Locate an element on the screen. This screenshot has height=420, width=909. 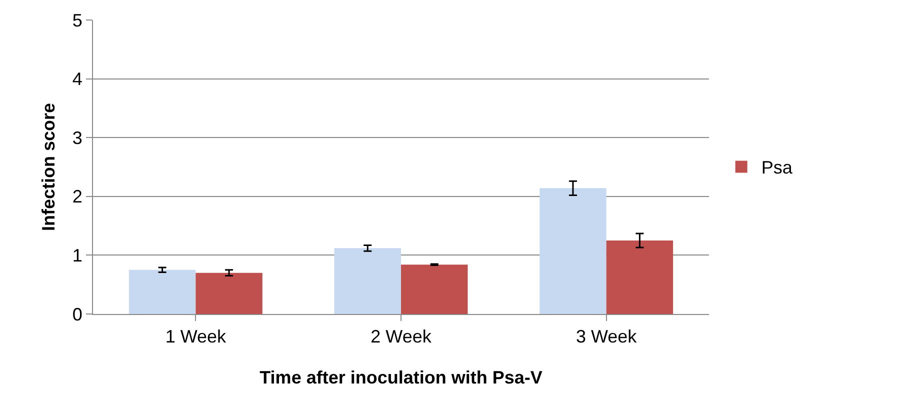
y-tick-label: 3 is located at coordinates (77, 138).